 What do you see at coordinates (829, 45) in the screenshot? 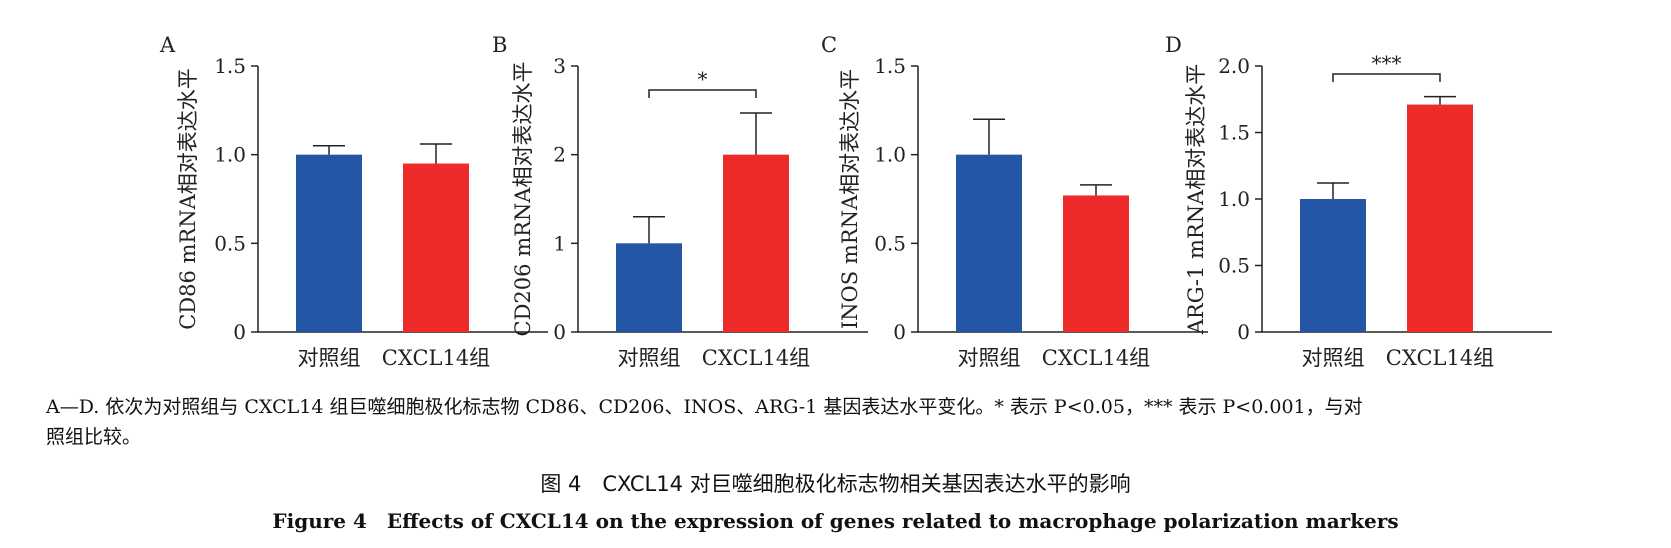
I see `panel-letter: C` at bounding box center [829, 45].